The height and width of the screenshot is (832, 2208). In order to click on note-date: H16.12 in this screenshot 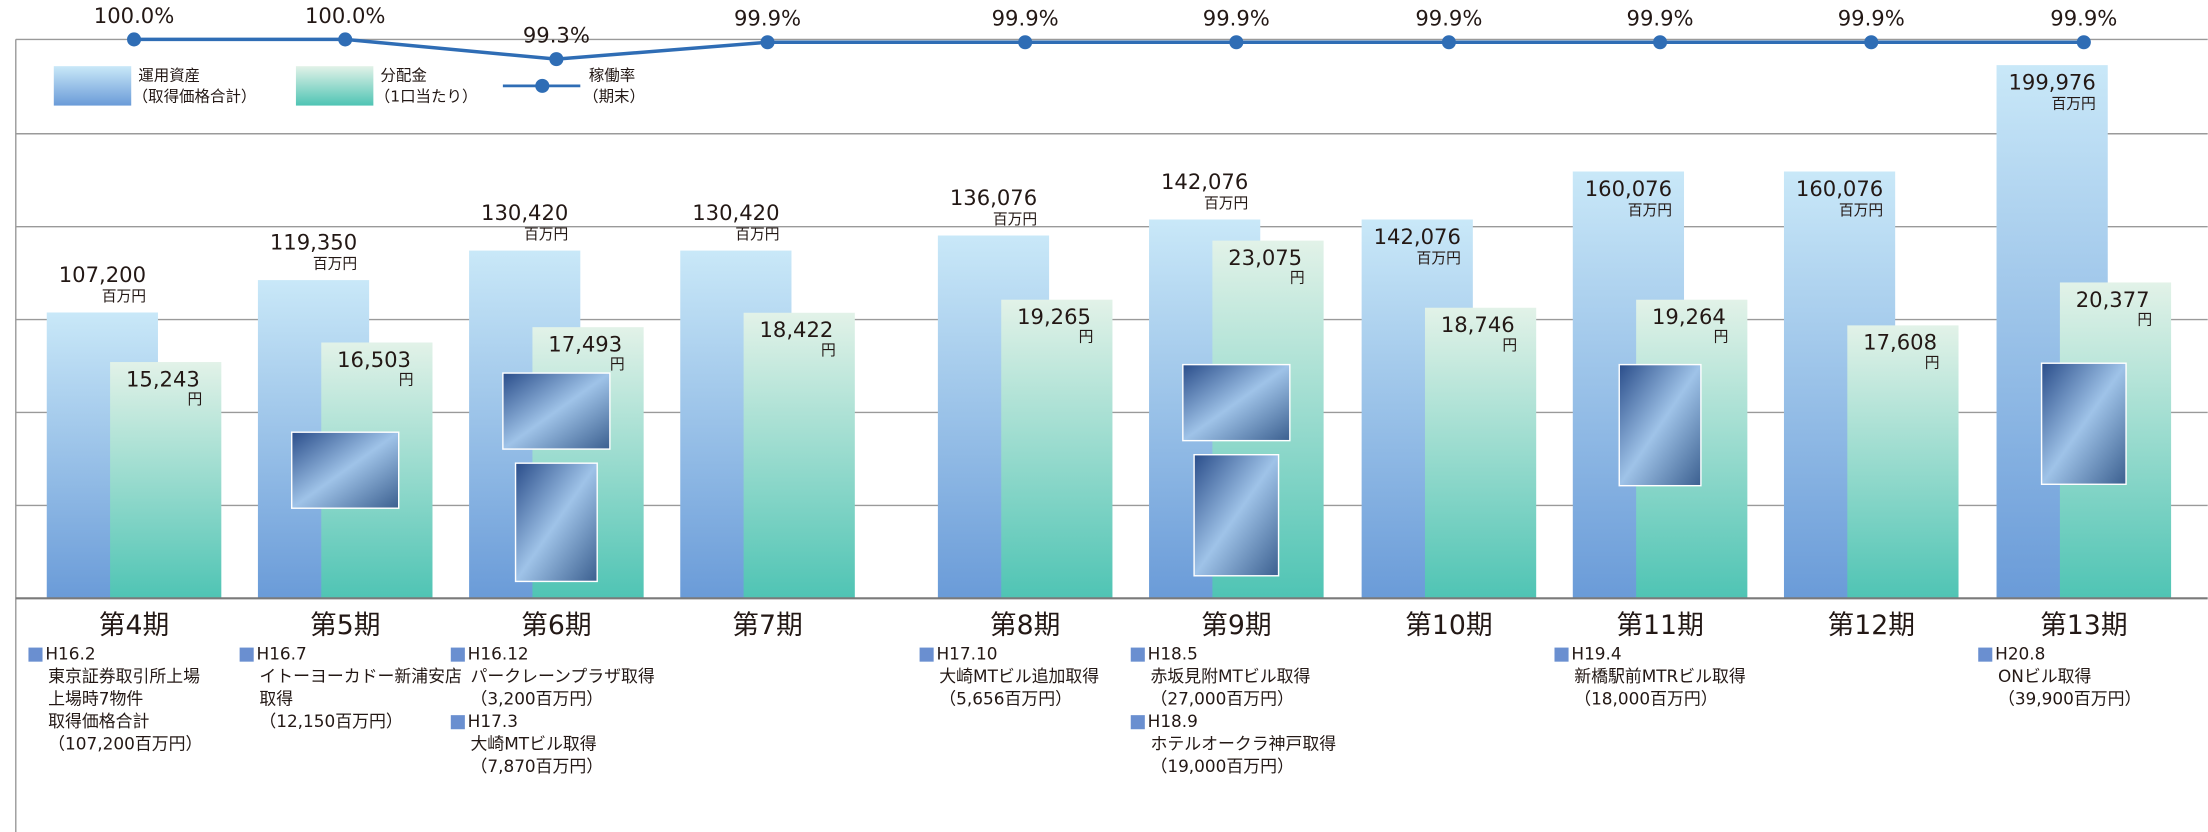, I will do `click(498, 654)`.